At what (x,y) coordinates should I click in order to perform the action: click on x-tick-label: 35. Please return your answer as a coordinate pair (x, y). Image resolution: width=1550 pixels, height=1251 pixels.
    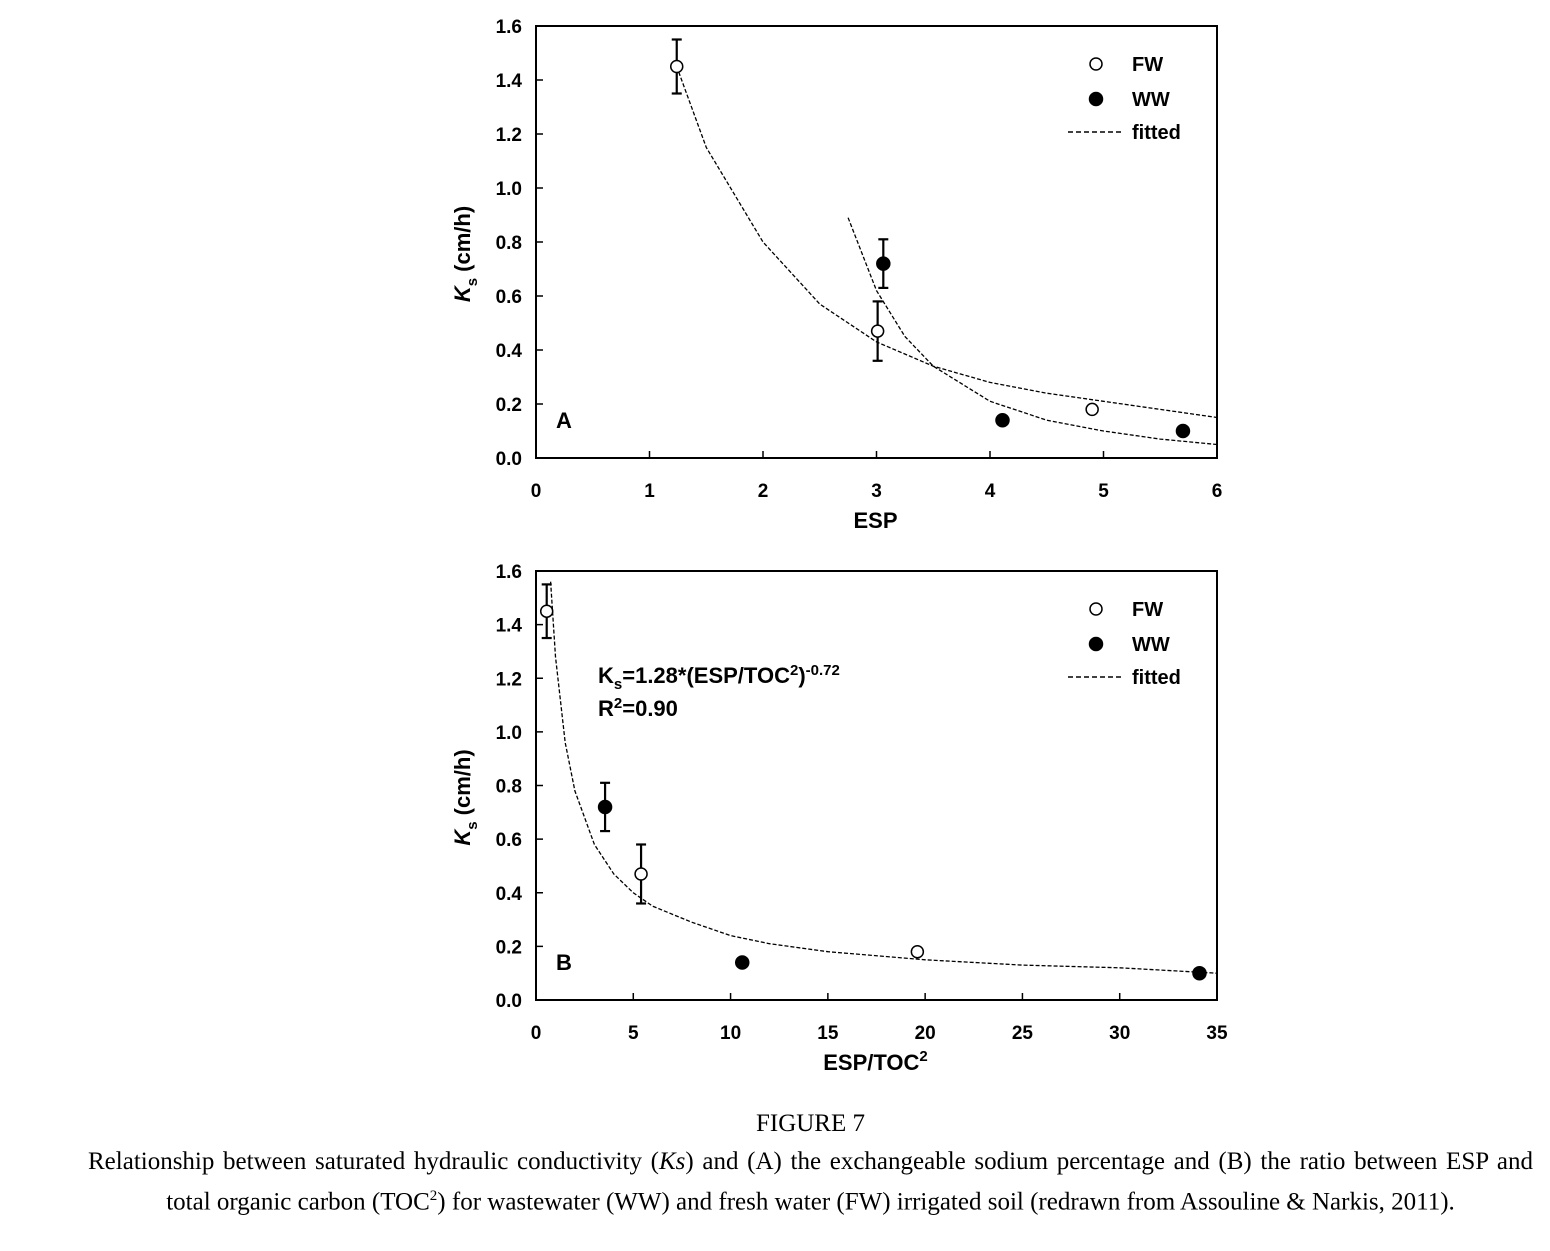
    Looking at the image, I should click on (1217, 1033).